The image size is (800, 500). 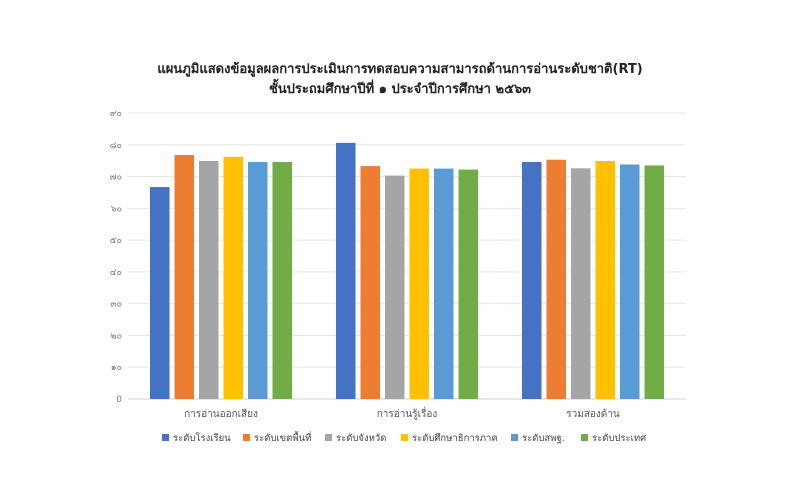 I want to click on legend-label: ระดับศึกษาธิการภาค, so click(x=455, y=438).